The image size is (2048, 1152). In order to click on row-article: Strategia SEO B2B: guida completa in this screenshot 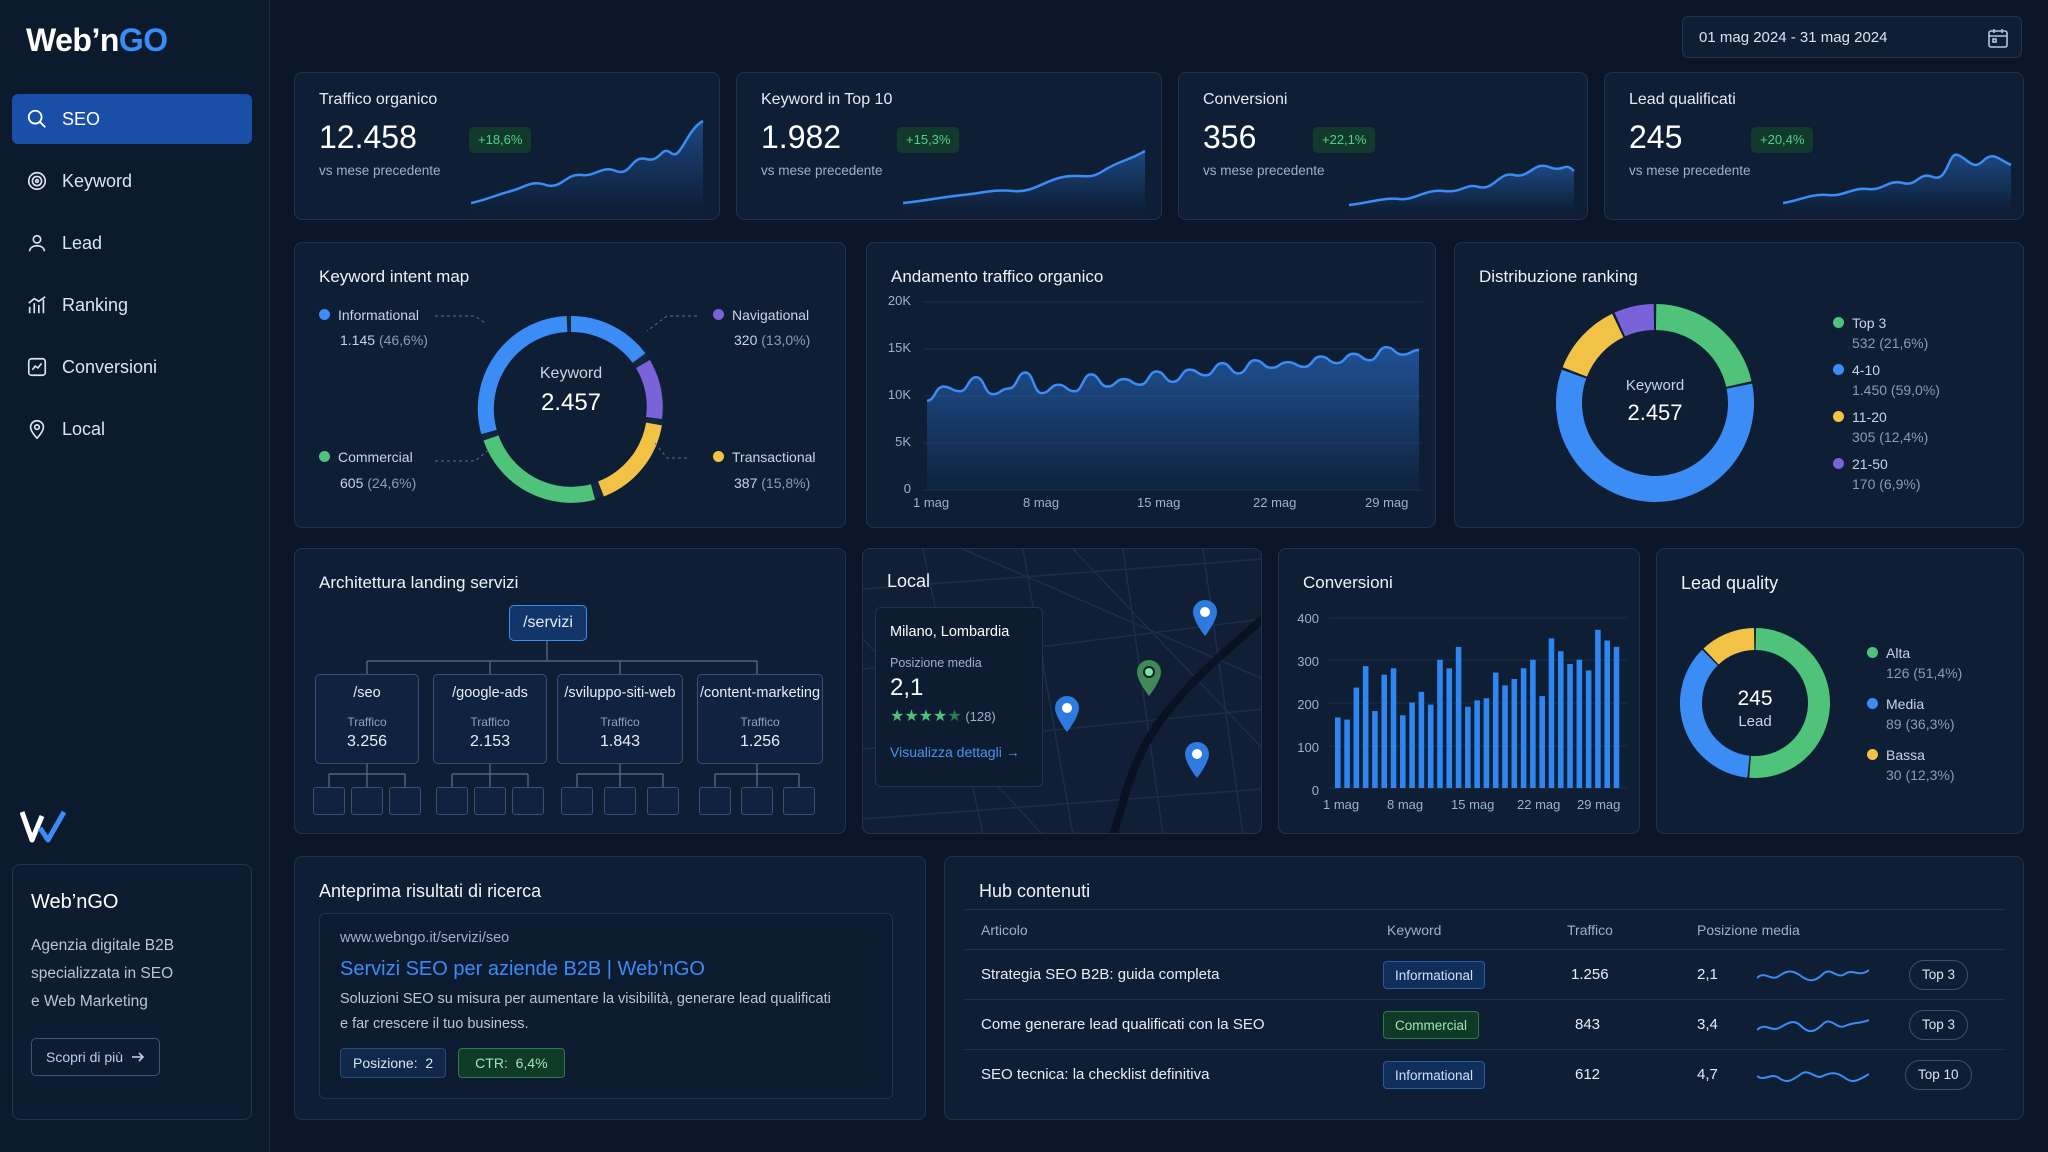, I will do `click(1100, 974)`.